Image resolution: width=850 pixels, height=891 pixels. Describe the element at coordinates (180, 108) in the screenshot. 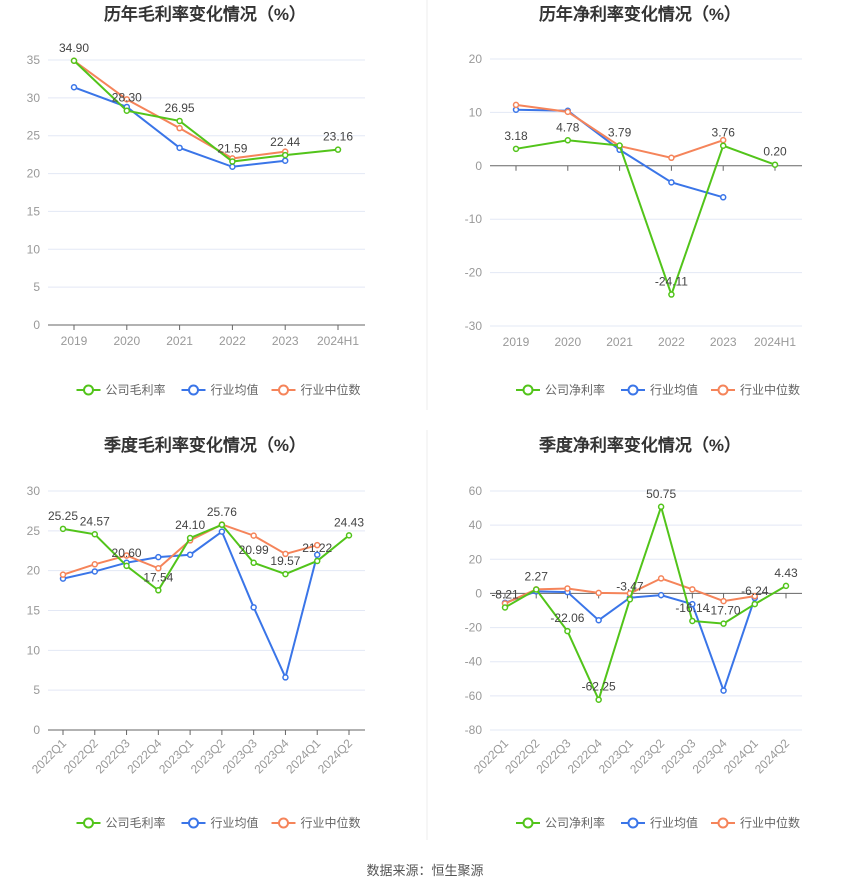

I see `data-label: 26.95` at that location.